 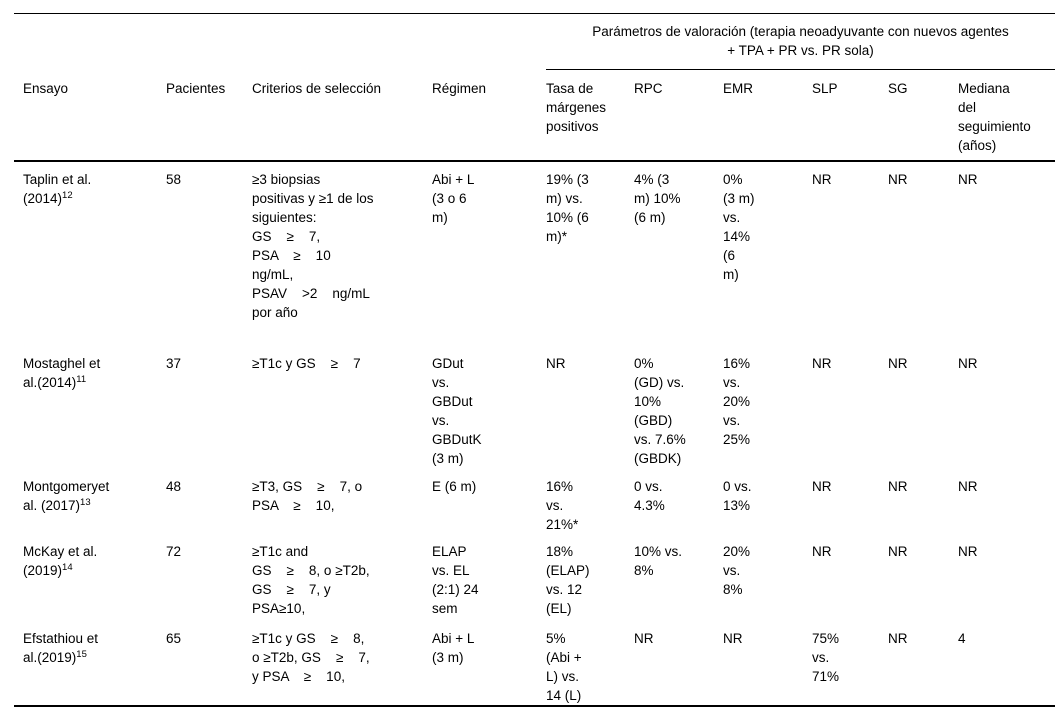 What do you see at coordinates (590, 115) in the screenshot?
I see `col-header-tasa-margenes: Tasa de márgenes positivos` at bounding box center [590, 115].